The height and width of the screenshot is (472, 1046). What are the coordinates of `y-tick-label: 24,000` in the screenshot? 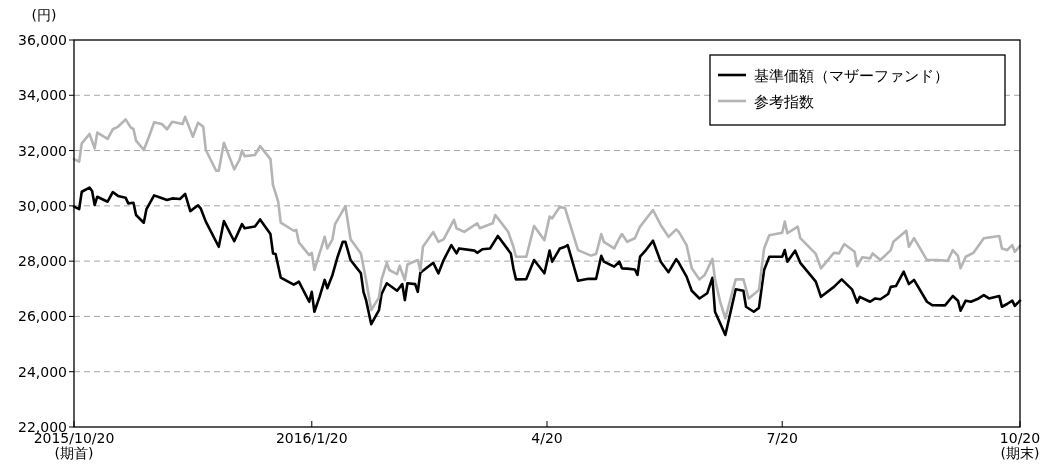 It's located at (42, 371).